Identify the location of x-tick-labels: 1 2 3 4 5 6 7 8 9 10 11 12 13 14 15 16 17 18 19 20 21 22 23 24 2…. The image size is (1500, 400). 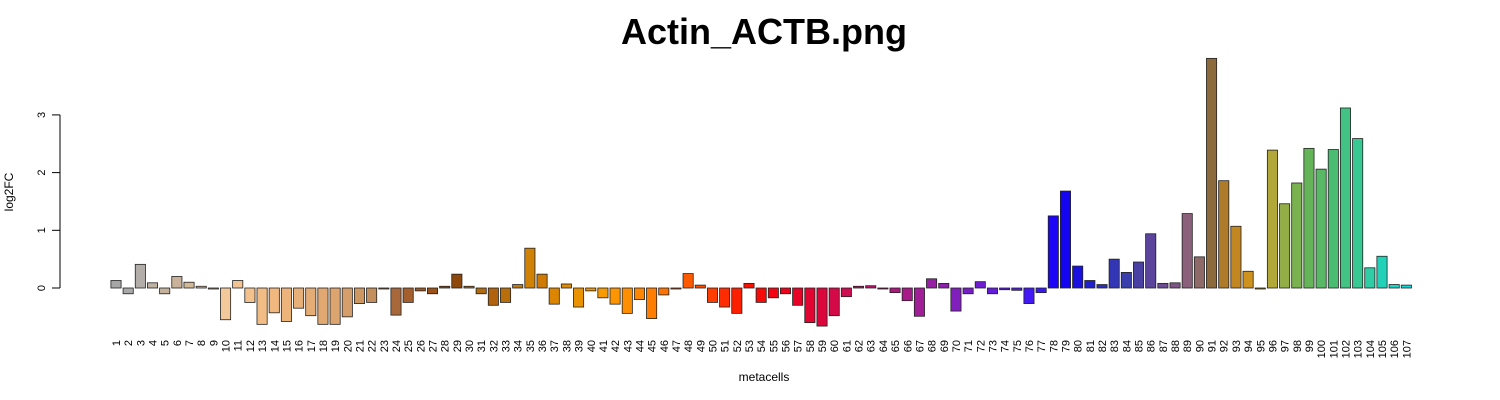
(762, 349).